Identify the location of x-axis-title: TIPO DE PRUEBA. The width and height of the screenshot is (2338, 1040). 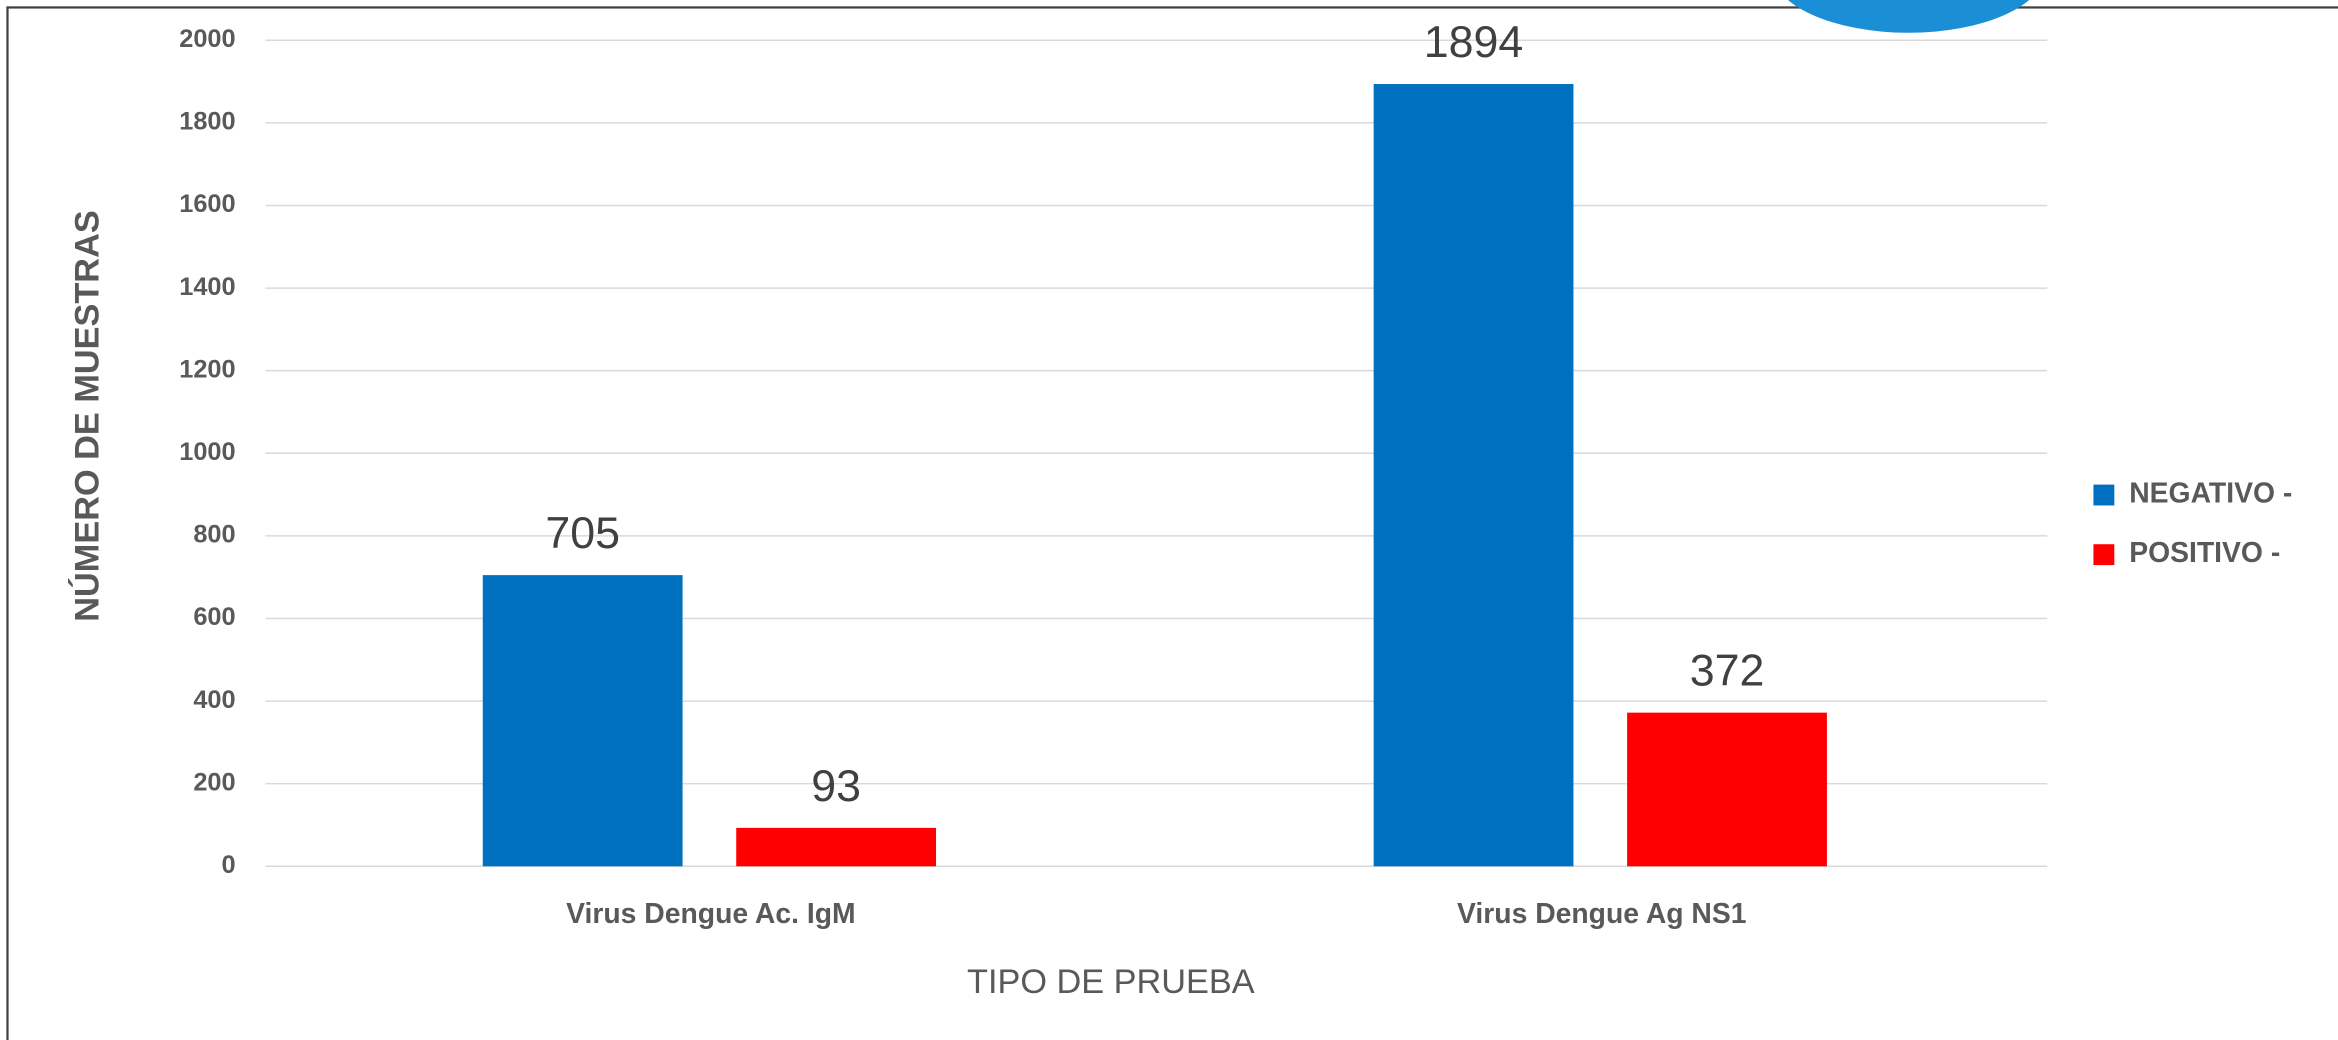
(1111, 982).